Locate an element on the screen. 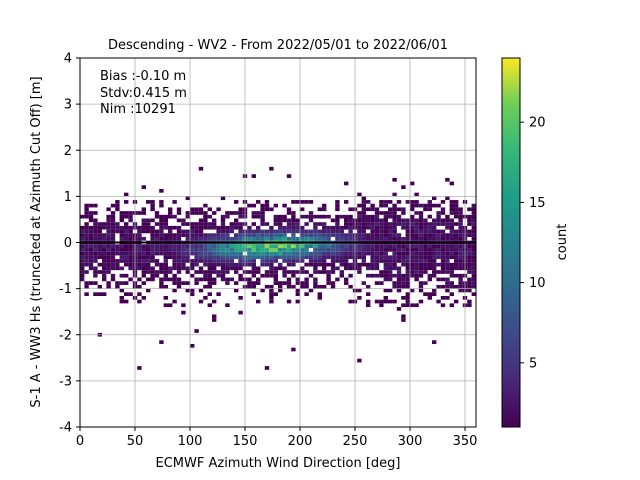 The height and width of the screenshot is (480, 640). colorbar-tick-label-3: 20 is located at coordinates (537, 123).